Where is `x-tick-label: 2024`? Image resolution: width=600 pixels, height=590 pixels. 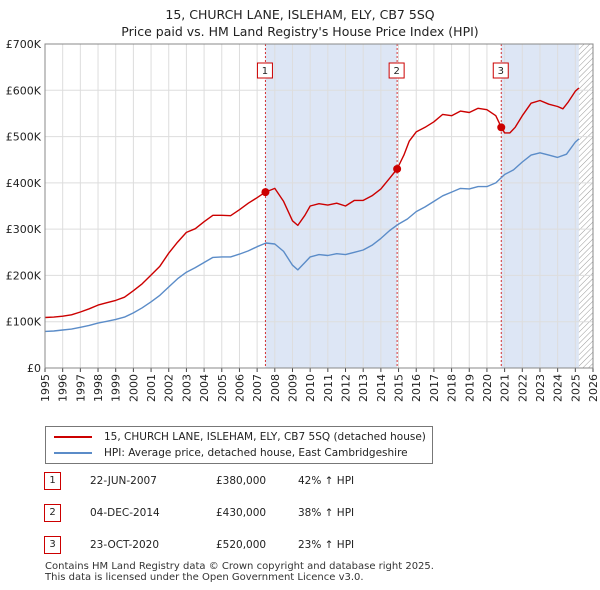
x-tick-label: 2024 is located at coordinates (558, 388).